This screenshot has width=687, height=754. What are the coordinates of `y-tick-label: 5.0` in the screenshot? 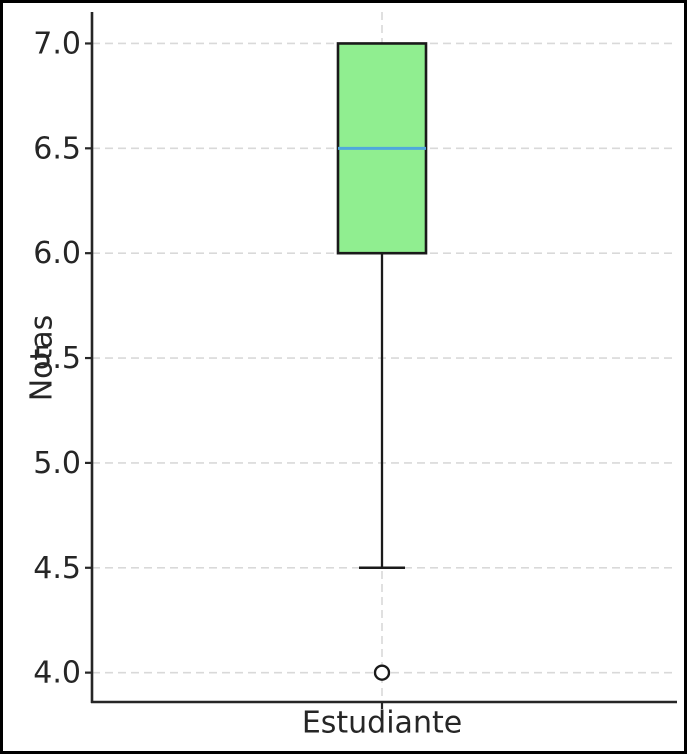 It's located at (57, 463).